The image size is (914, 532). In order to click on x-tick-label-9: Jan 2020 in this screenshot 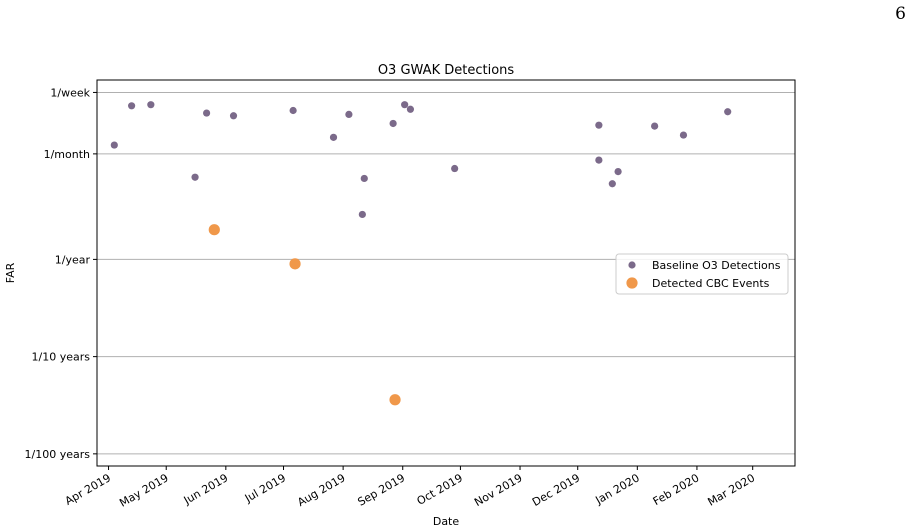, I will do `click(616, 489)`.